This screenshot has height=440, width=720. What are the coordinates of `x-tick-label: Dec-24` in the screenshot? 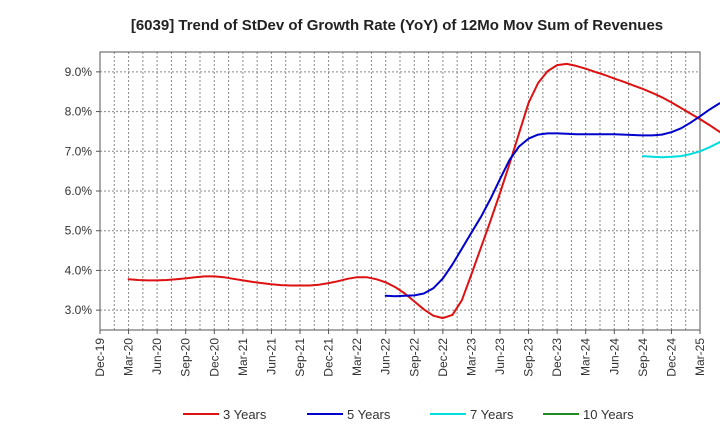 It's located at (671, 357).